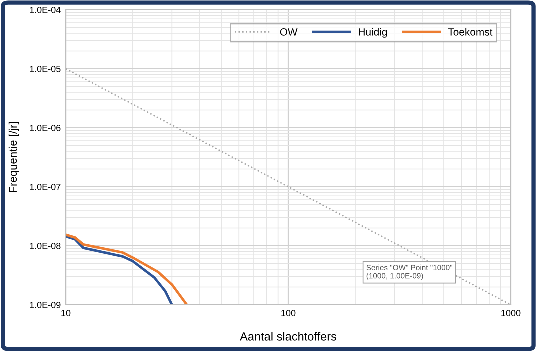  I want to click on y-tick-label: 1.0E-09, so click(45, 305).